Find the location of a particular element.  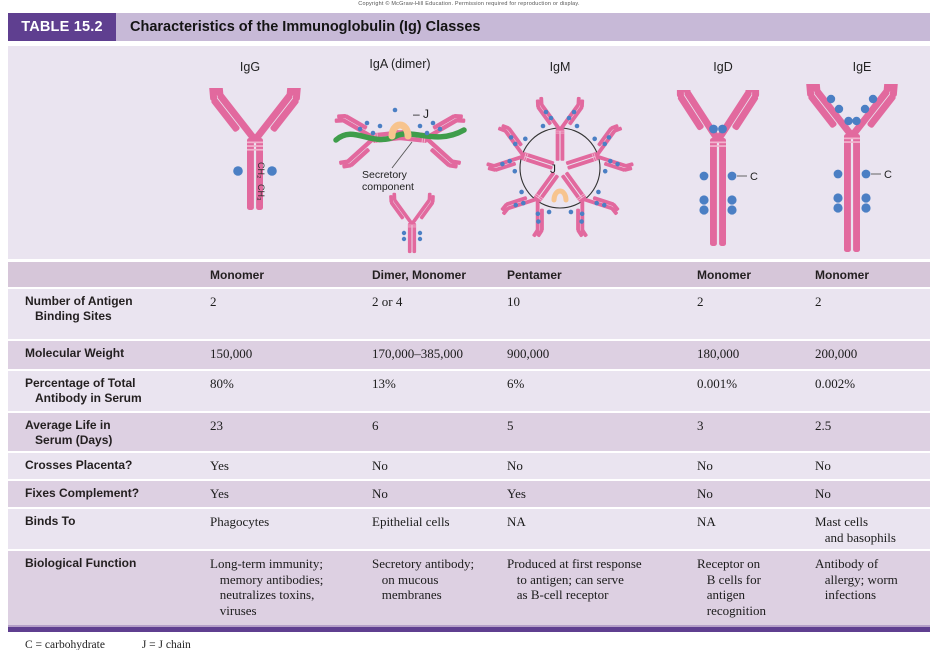

cell: 0.001% is located at coordinates (717, 383).